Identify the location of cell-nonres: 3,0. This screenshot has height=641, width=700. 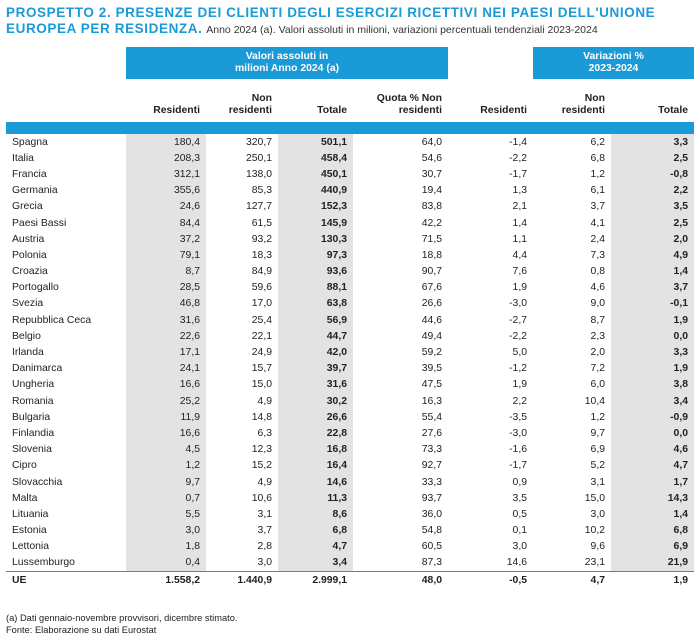
(264, 563).